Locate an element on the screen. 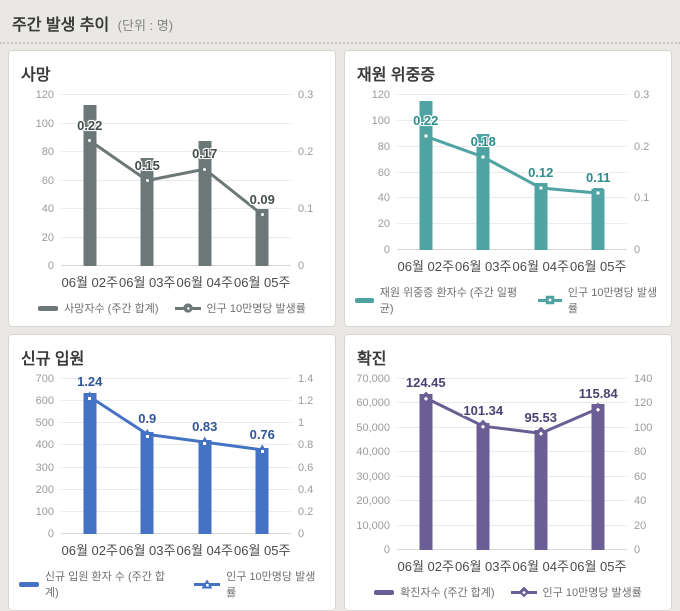 Image resolution: width=680 pixels, height=611 pixels. page-header: 주간 발생 추이 (단위 : 명) is located at coordinates (340, 22).